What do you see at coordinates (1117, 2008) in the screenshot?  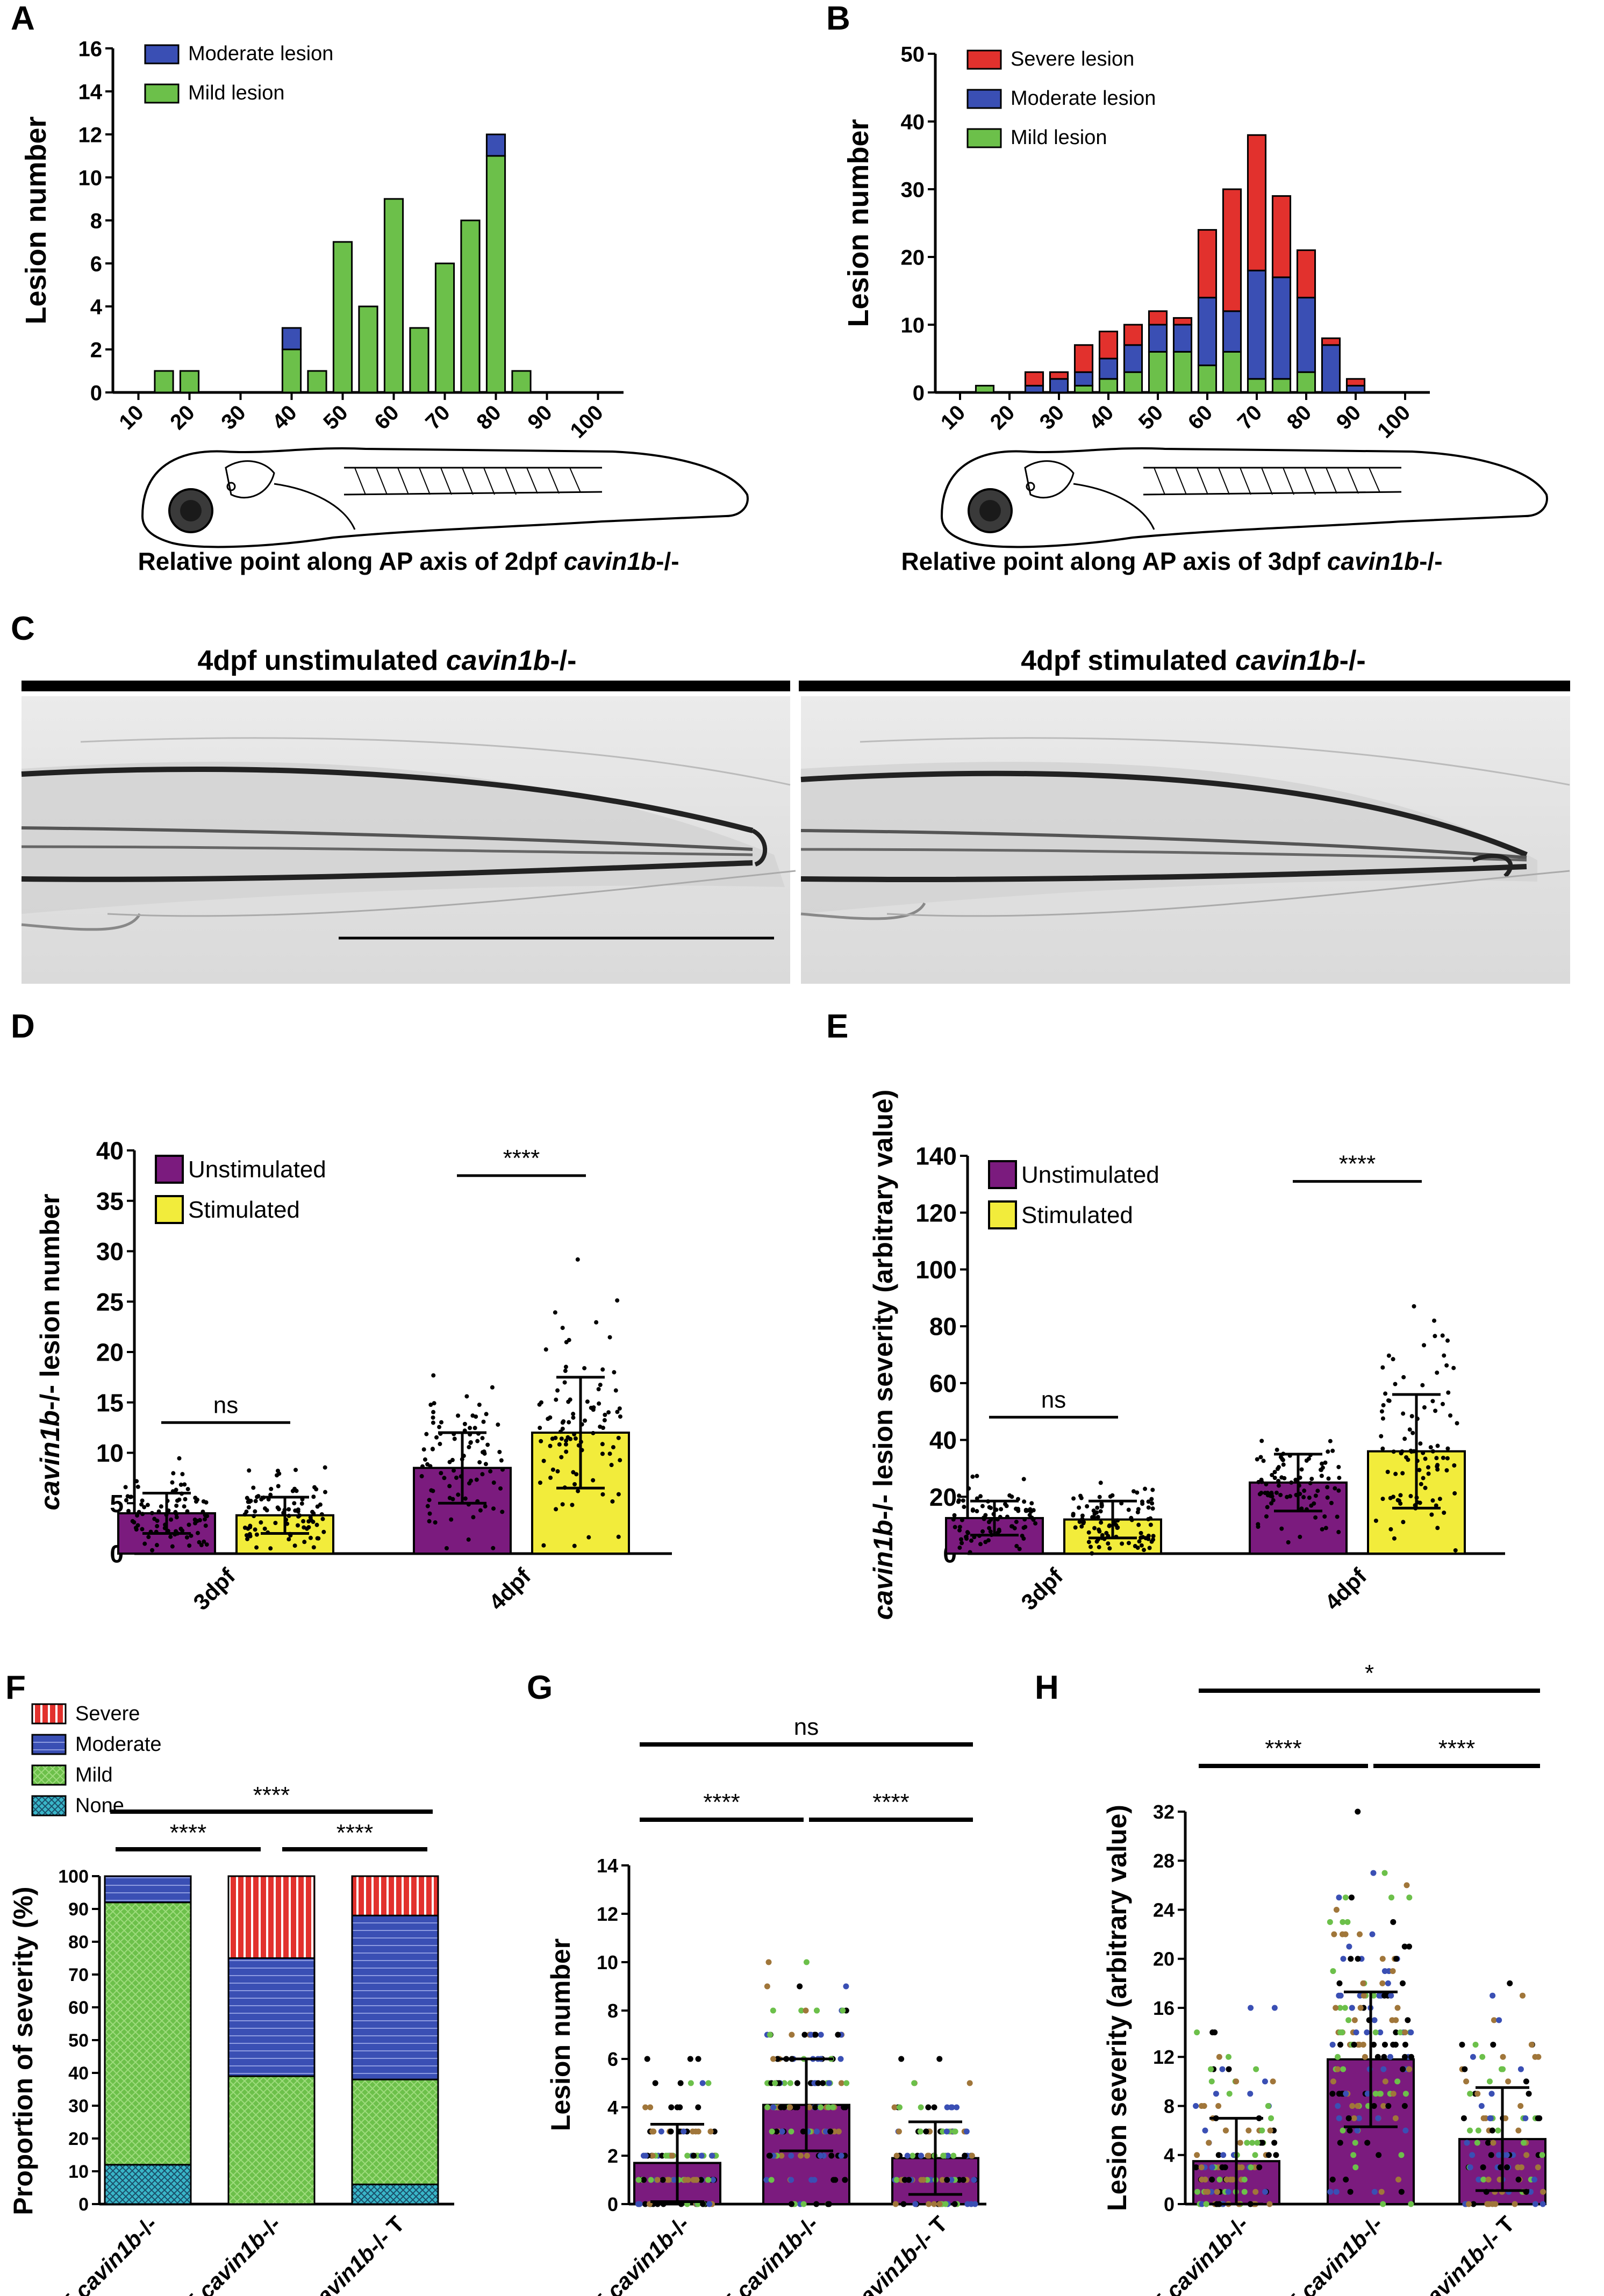 I see `chart-h-y-title: Lesion severity (arbitrary value)` at bounding box center [1117, 2008].